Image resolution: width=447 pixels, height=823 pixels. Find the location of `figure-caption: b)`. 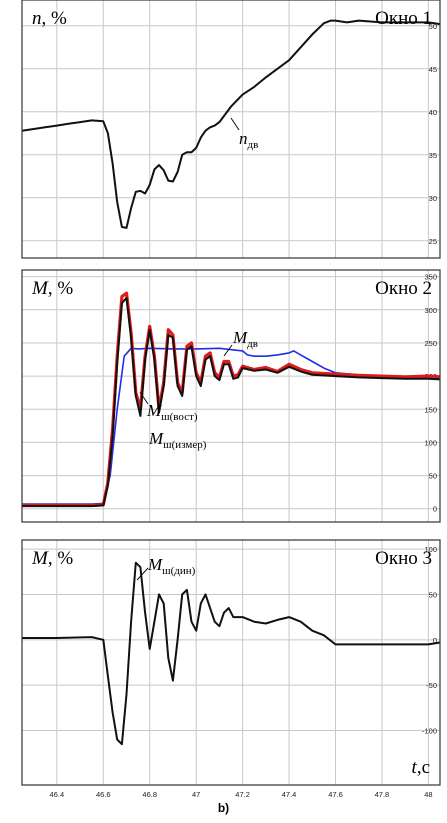

figure-caption: b) is located at coordinates (223, 808).